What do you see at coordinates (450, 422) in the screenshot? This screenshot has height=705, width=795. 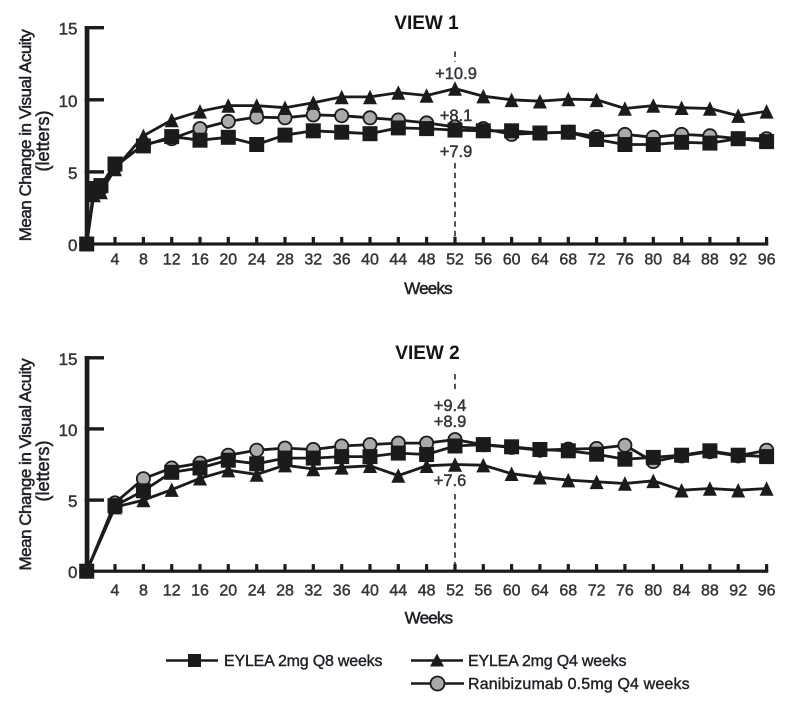 I see `svg-text: +8.9` at bounding box center [450, 422].